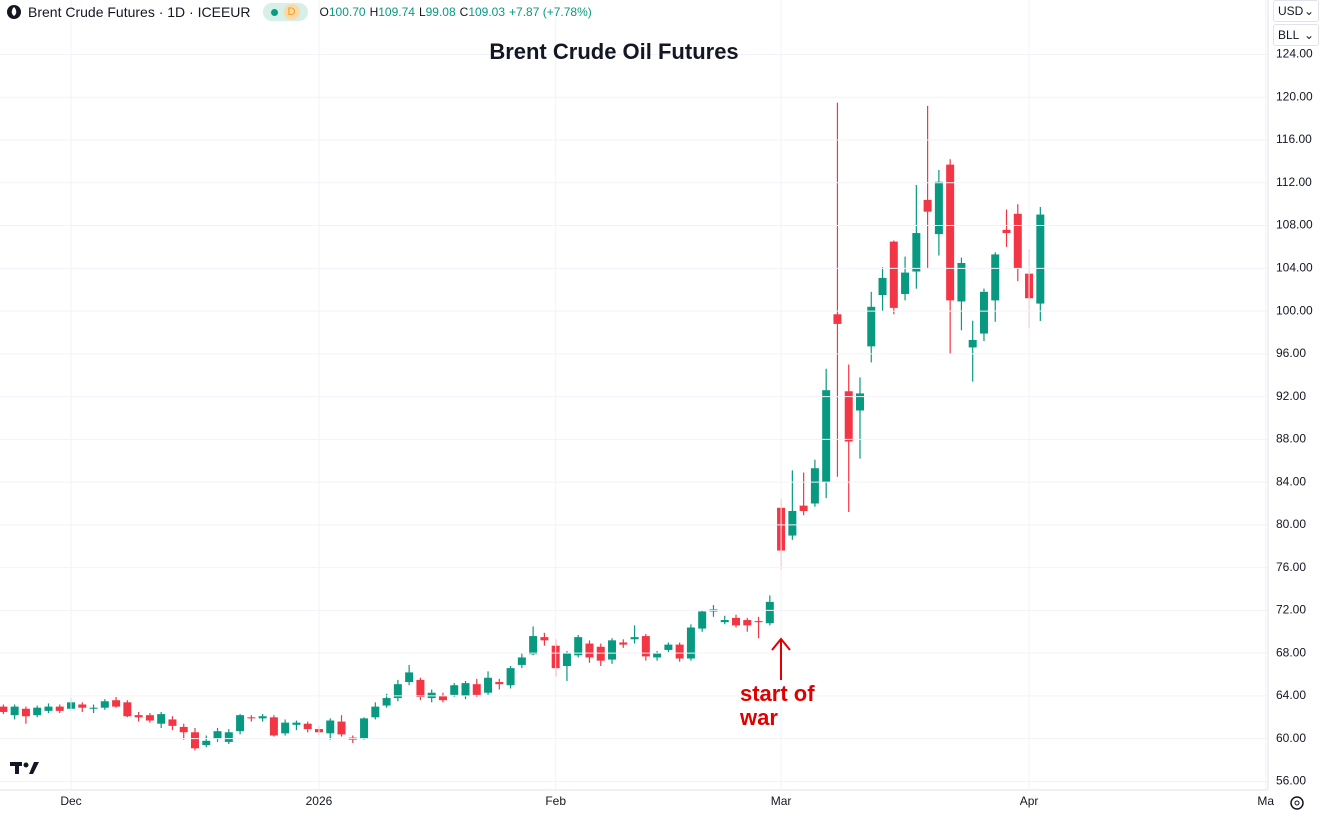  What do you see at coordinates (487, 12) in the screenshot?
I see `ohlc-value: 109.03` at bounding box center [487, 12].